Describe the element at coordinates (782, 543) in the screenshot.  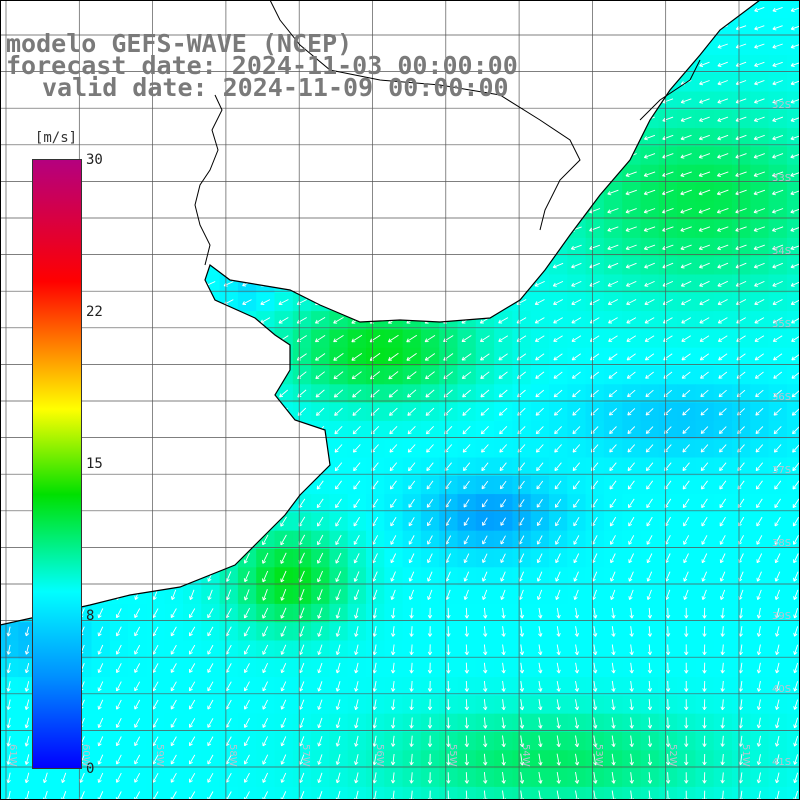
I see `latitude-label: 38S` at that location.